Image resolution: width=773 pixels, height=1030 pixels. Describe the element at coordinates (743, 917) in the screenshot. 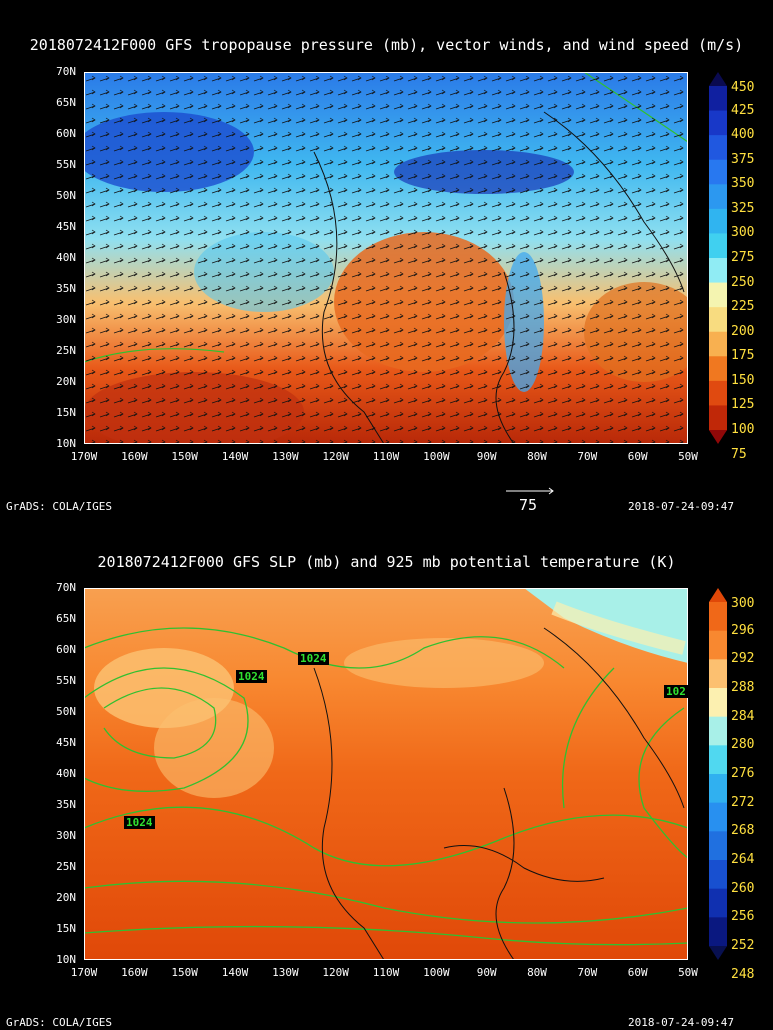

I see `colorbar-label: 256` at that location.